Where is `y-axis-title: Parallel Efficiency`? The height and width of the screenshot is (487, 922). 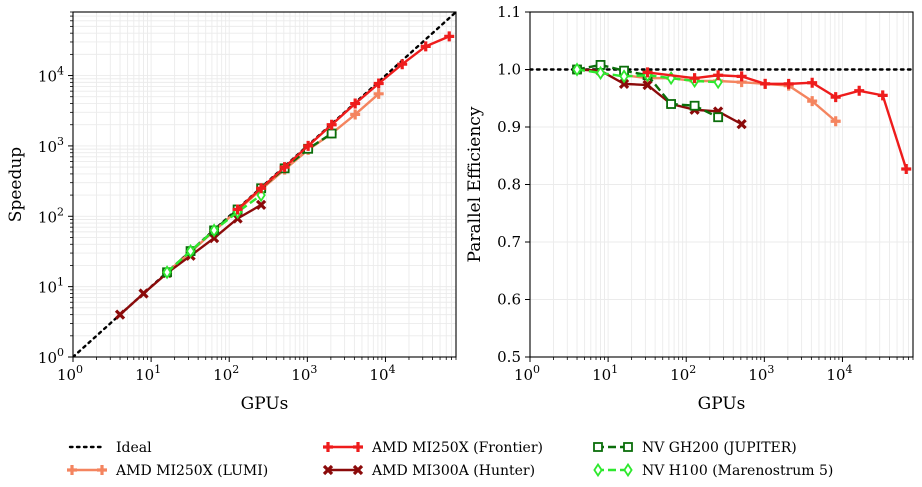 y-axis-title: Parallel Efficiency is located at coordinates (475, 184).